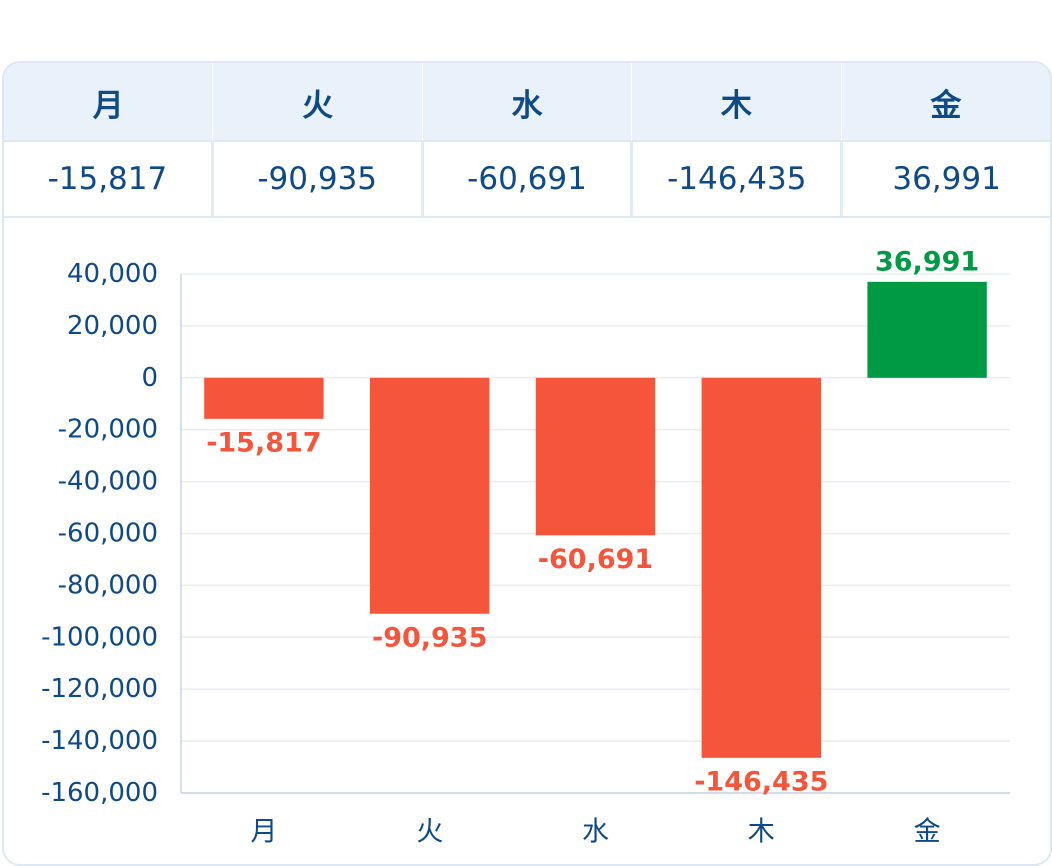 Image resolution: width=1052 pixels, height=866 pixels. I want to click on table-header-cell: 火, so click(318, 102).